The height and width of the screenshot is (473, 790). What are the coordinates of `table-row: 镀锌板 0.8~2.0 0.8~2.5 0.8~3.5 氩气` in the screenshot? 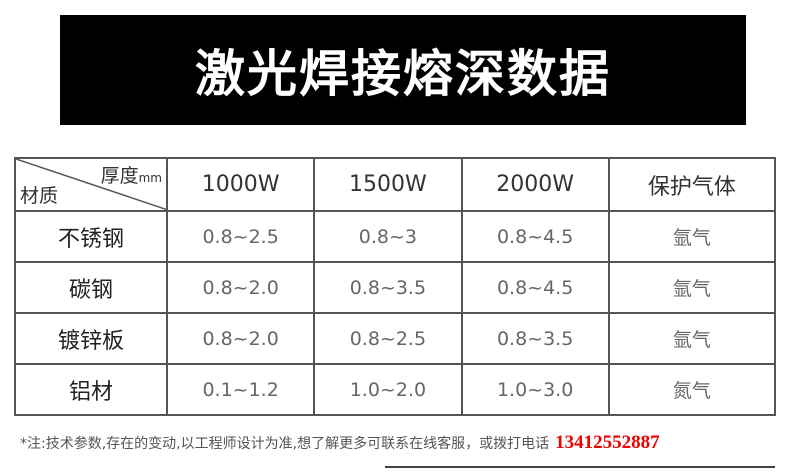 It's located at (395, 338).